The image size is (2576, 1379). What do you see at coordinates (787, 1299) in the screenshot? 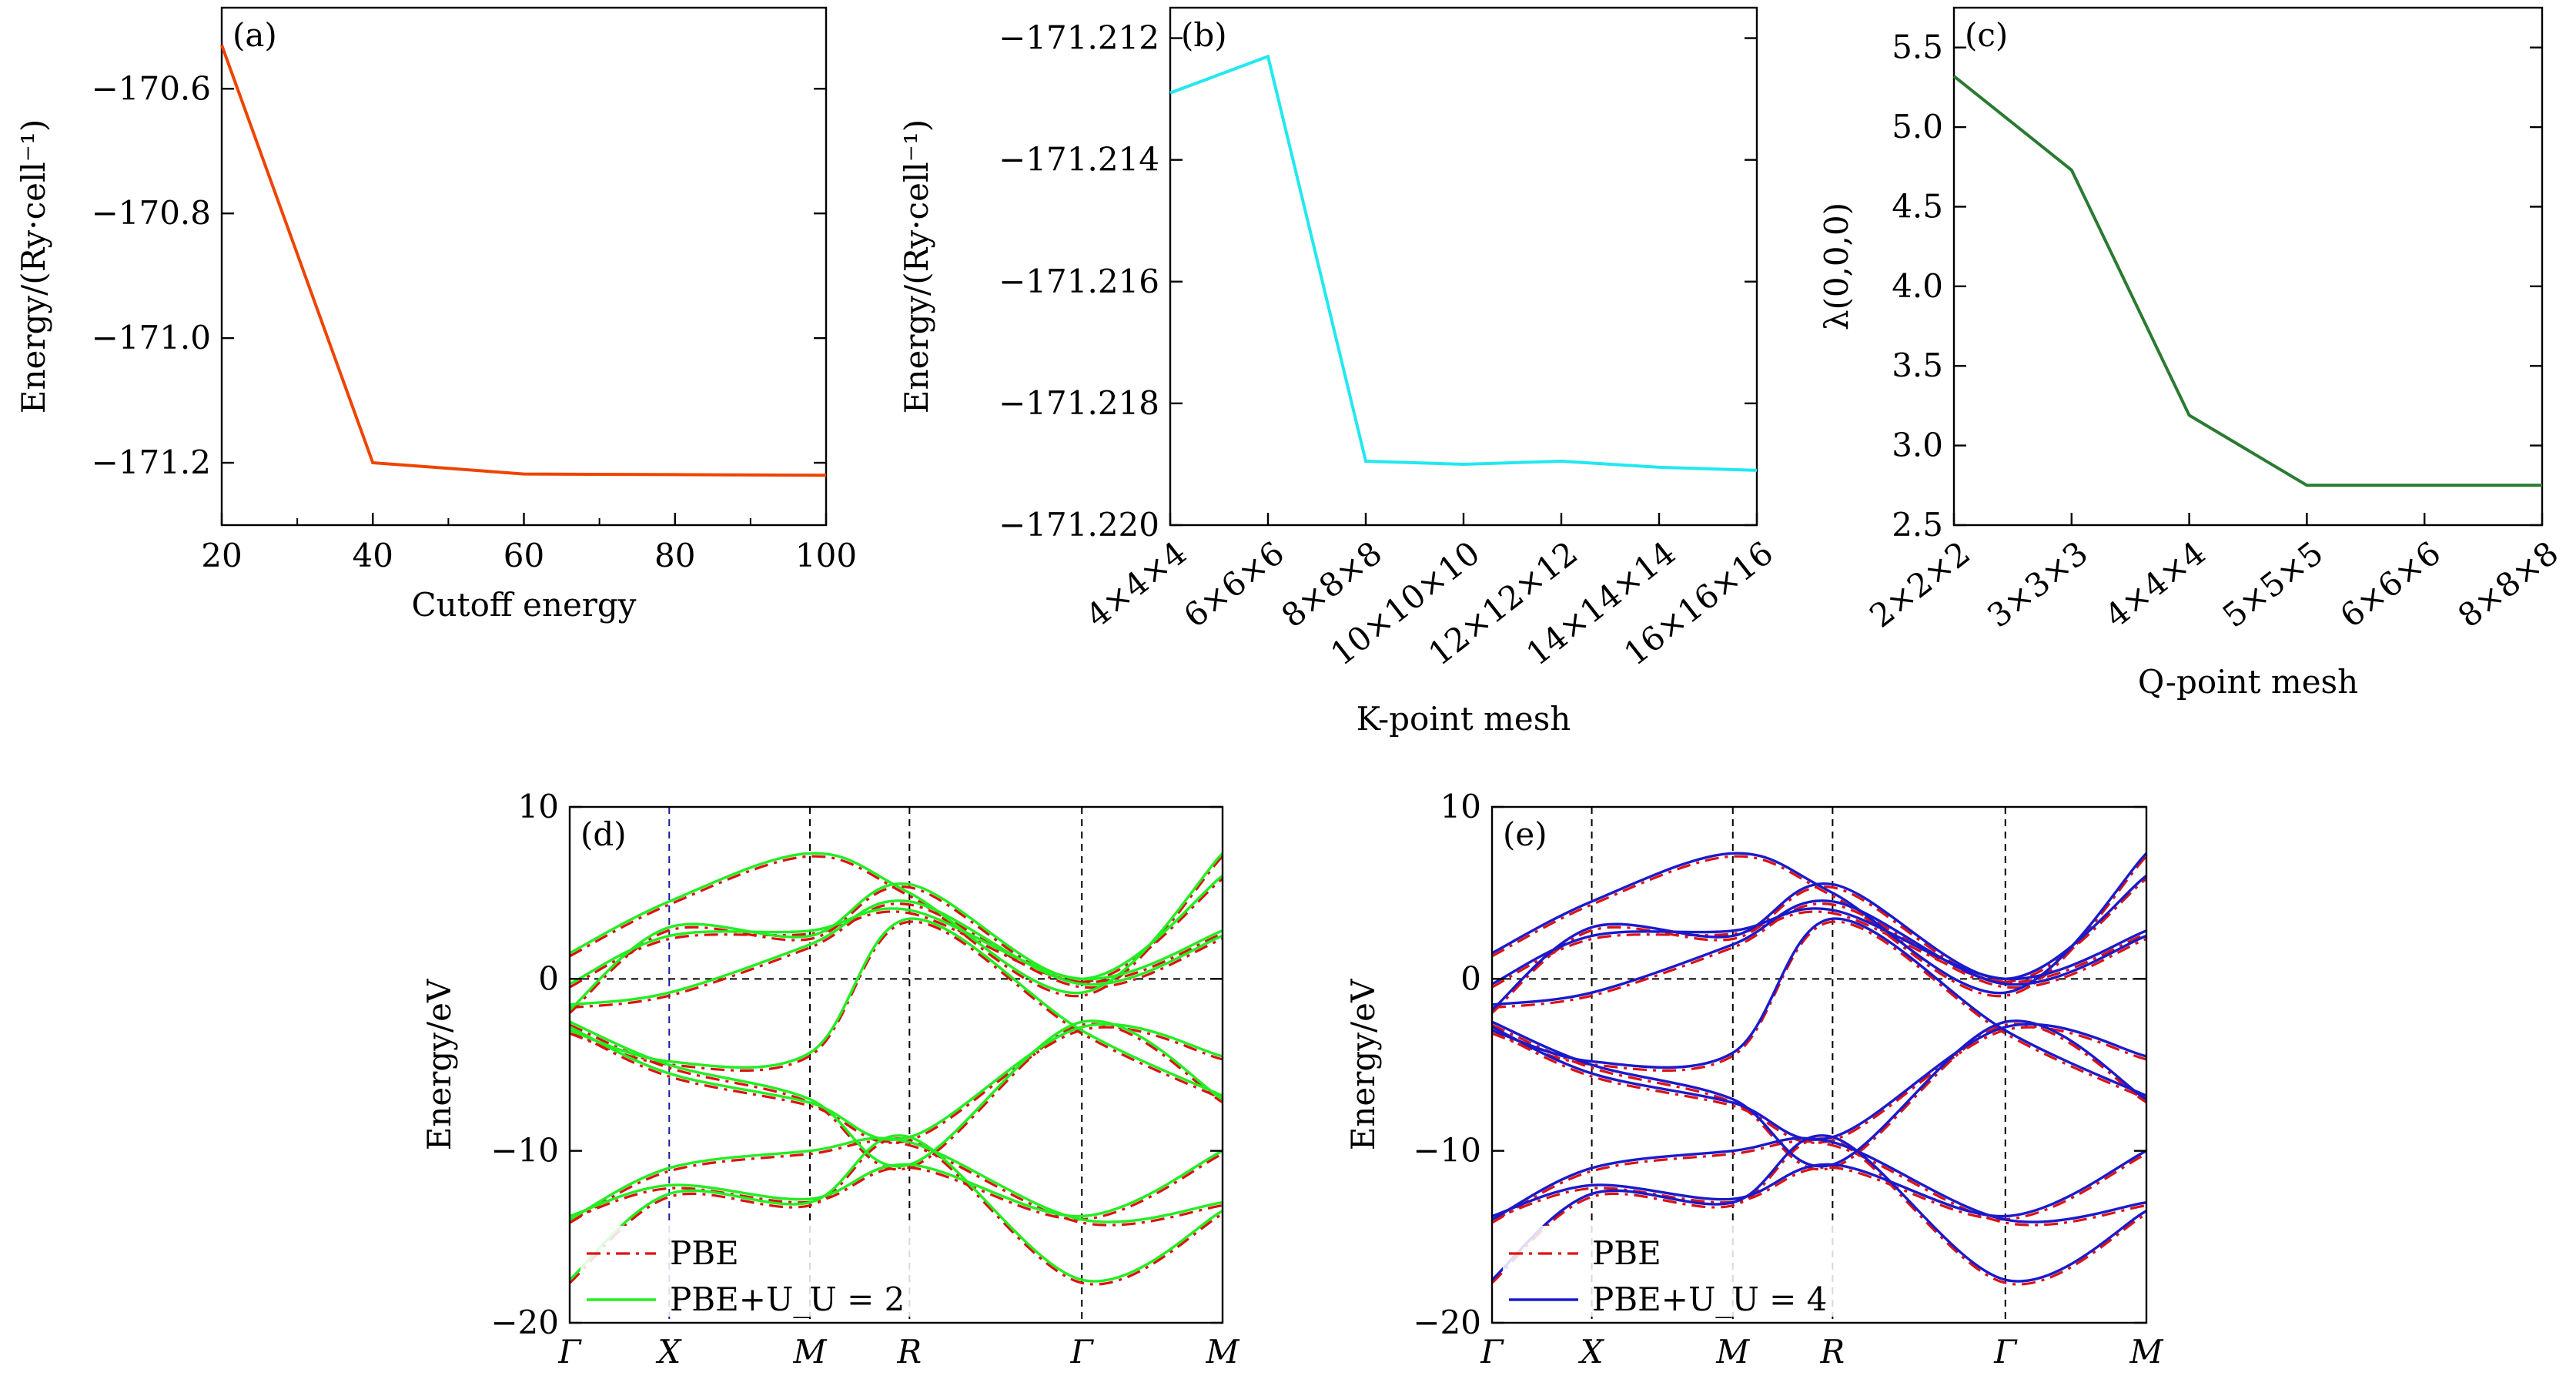
I see `legend-label-pbeu: PBE+U_U = 2` at bounding box center [787, 1299].